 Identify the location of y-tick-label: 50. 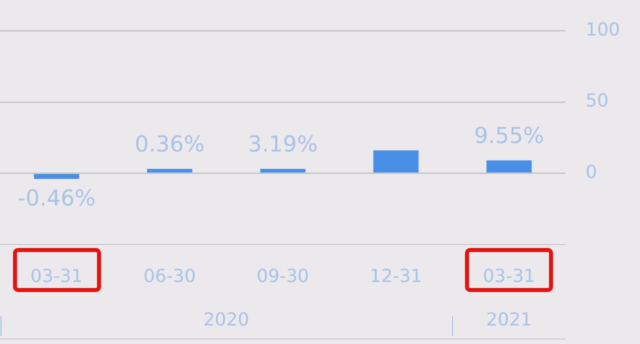
(597, 101).